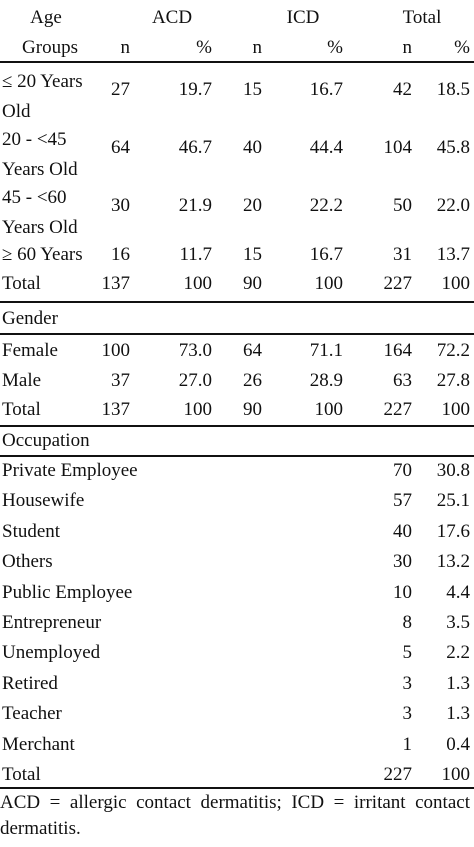 Image resolution: width=474 pixels, height=847 pixels. What do you see at coordinates (453, 500) in the screenshot?
I see `table-cell: 25.1` at bounding box center [453, 500].